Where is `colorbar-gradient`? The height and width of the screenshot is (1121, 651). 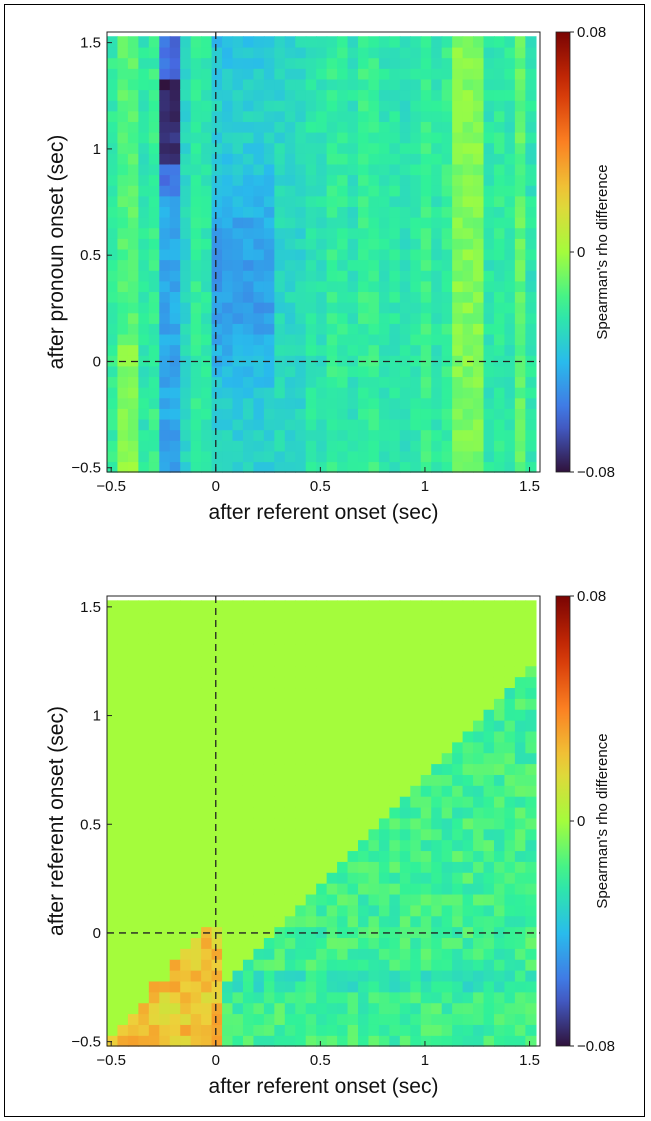 colorbar-gradient is located at coordinates (563, 821).